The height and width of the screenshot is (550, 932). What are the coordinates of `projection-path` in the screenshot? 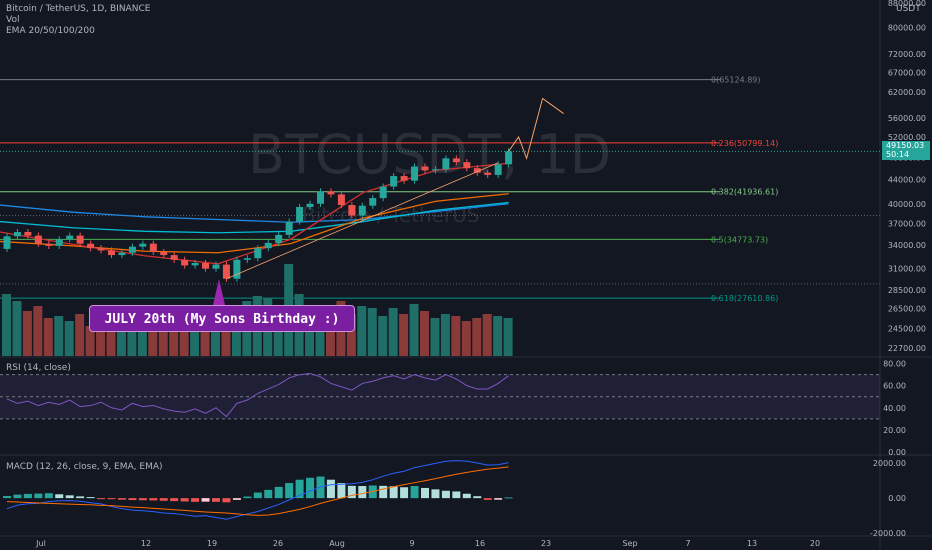 It's located at (536, 129).